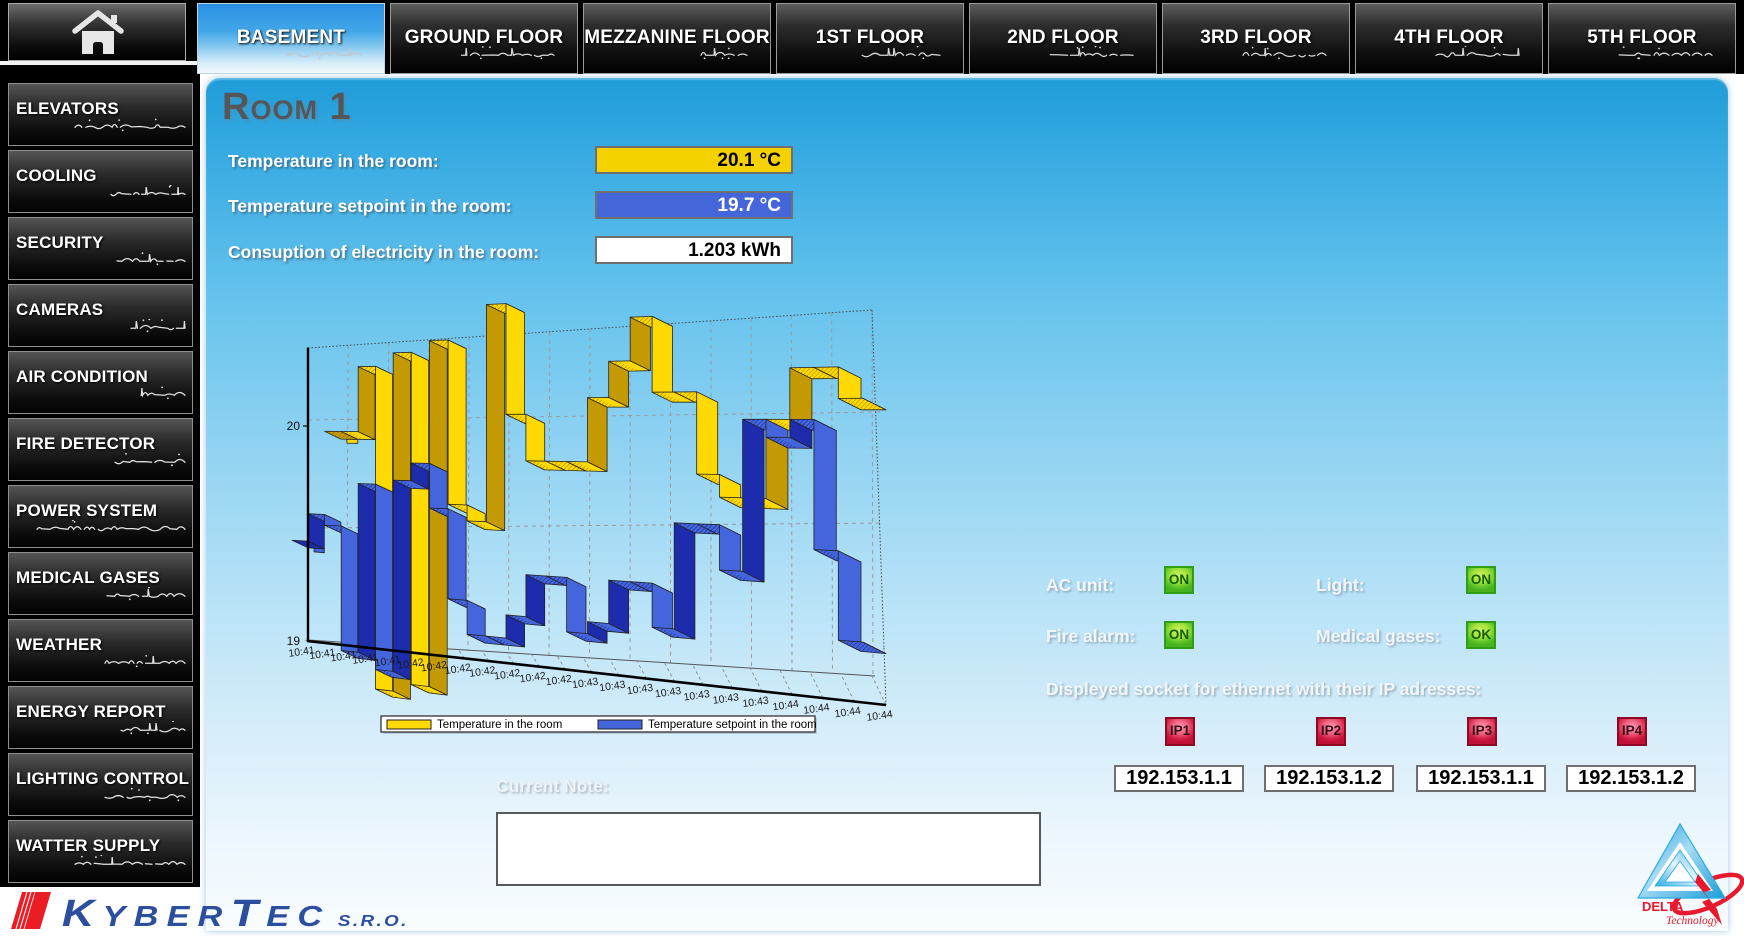 This screenshot has width=1744, height=936. What do you see at coordinates (1663, 906) in the screenshot?
I see `svg-text: DELTA` at bounding box center [1663, 906].